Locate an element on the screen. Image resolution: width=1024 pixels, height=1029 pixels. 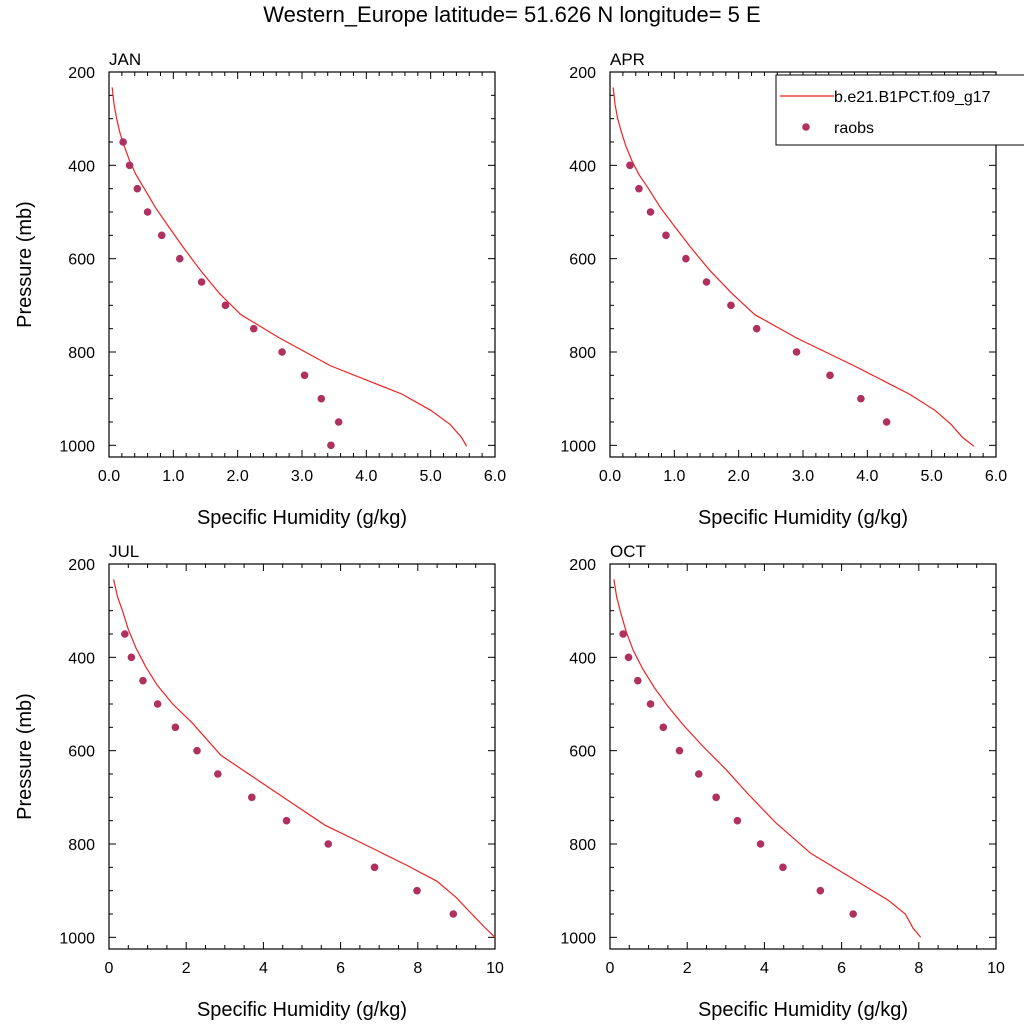
x-tick-label: 6 is located at coordinates (841, 968).